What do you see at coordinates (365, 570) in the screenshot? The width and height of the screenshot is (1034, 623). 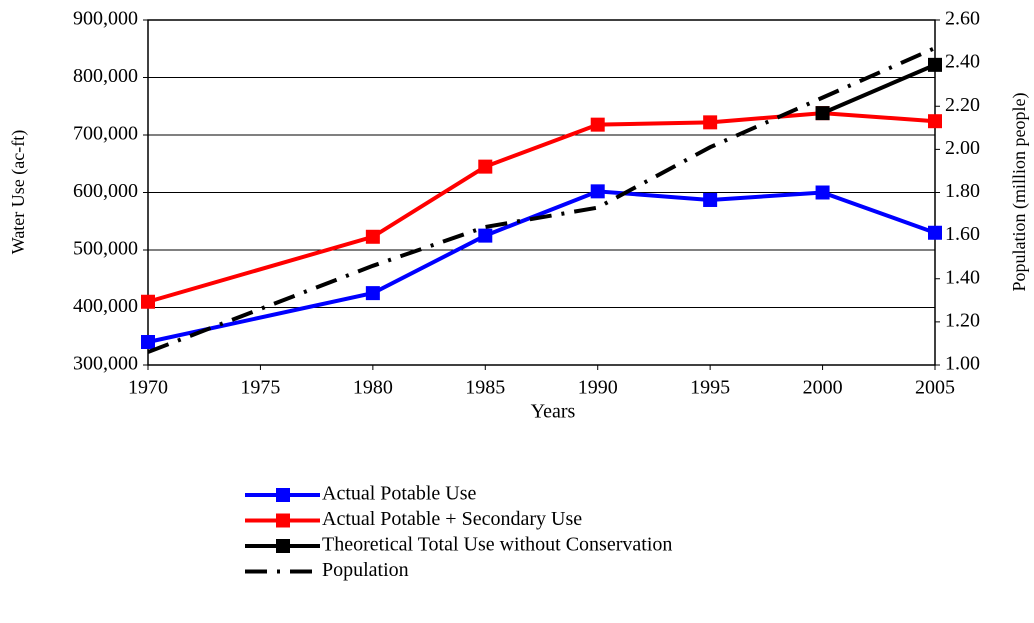 I see `legend-label: Population` at bounding box center [365, 570].